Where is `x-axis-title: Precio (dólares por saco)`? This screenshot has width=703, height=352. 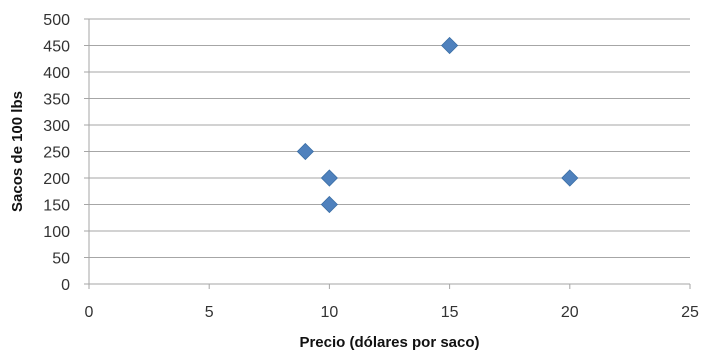 x-axis-title: Precio (dólares por saco) is located at coordinates (389, 342).